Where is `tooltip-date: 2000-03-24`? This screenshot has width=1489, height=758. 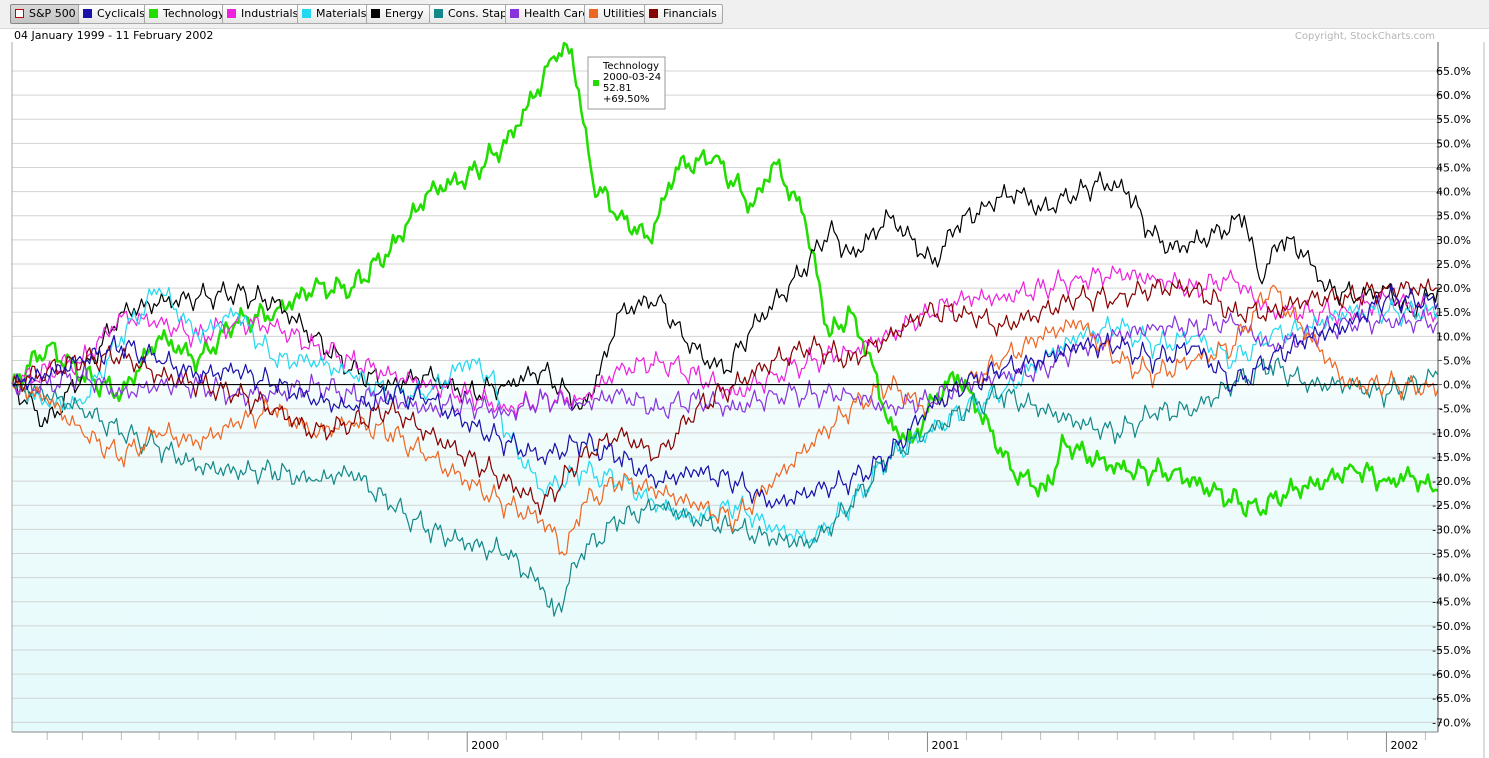
tooltip-date: 2000-03-24 is located at coordinates (632, 77).